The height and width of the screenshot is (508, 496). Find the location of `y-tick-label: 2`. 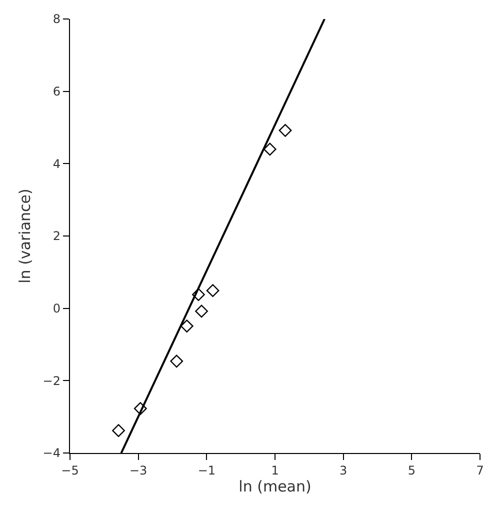

y-tick-label: 2 is located at coordinates (56, 236).